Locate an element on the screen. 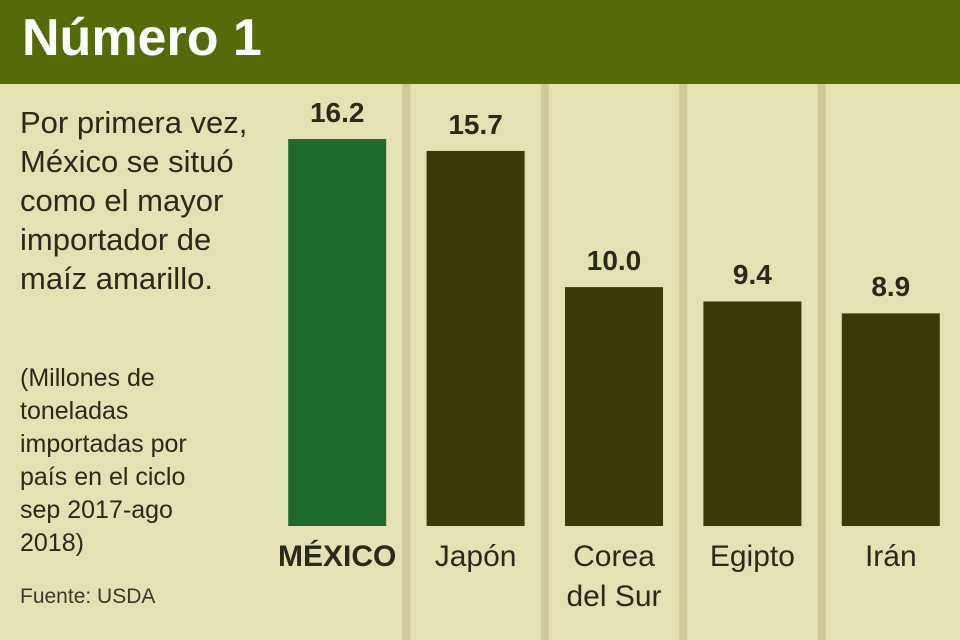 This screenshot has height=640, width=960. value-label: 9.4 is located at coordinates (752, 275).